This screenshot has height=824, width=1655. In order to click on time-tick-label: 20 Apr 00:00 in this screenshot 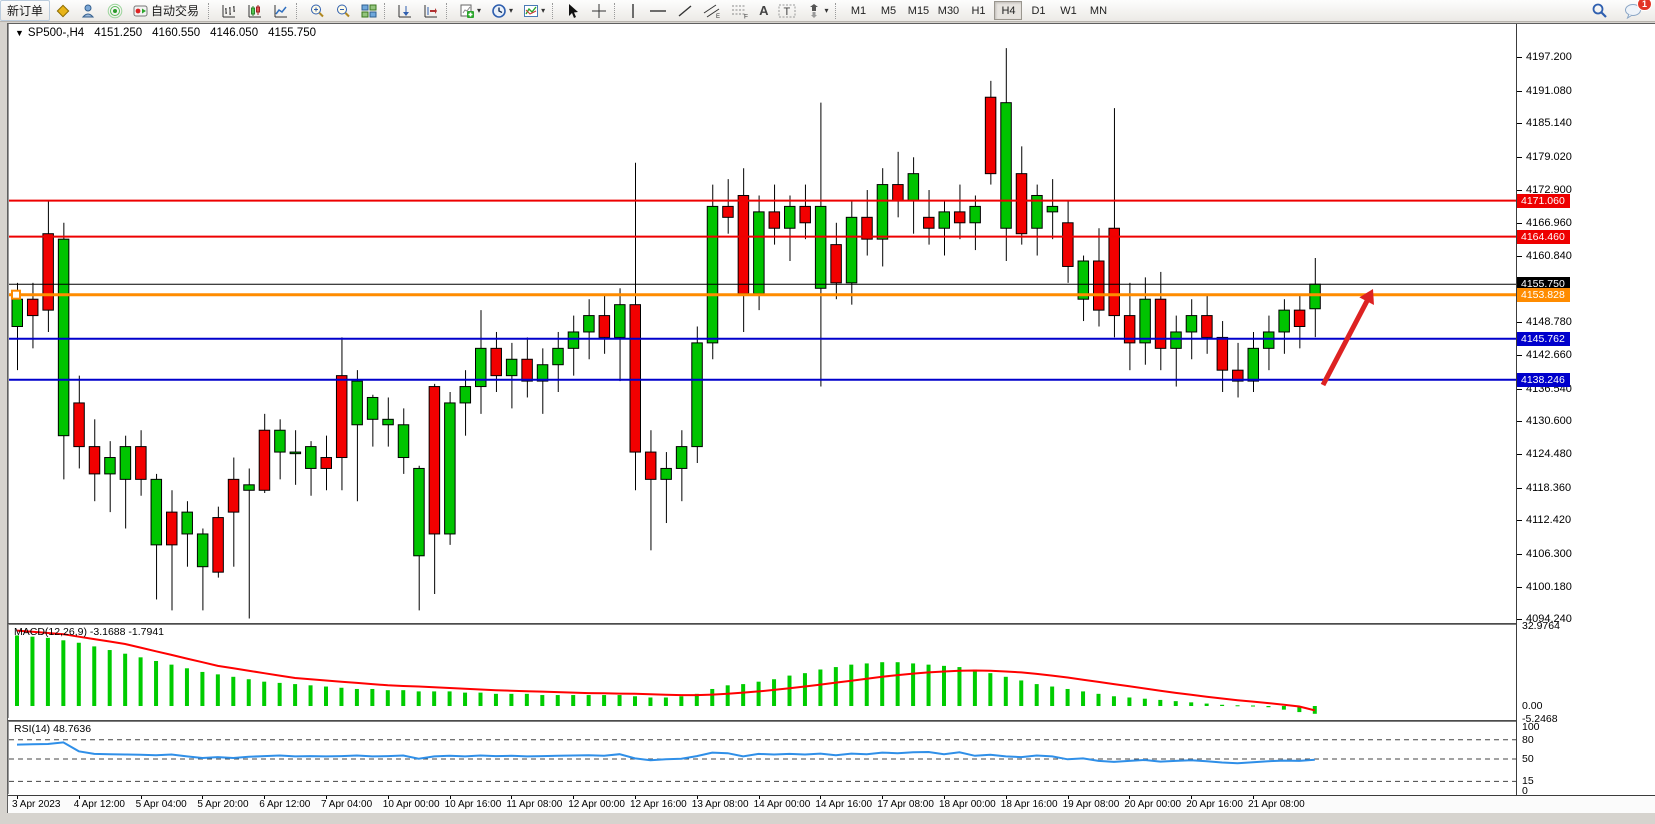, I will do `click(1153, 804)`.